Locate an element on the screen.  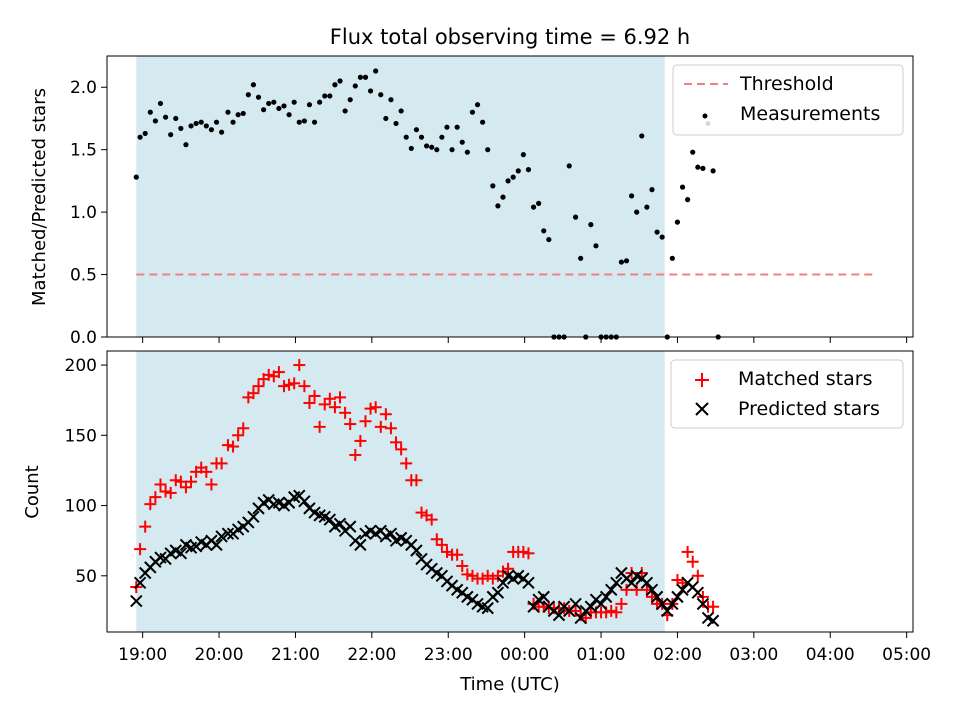
y-tick-label: 0.0 is located at coordinates (83, 338).